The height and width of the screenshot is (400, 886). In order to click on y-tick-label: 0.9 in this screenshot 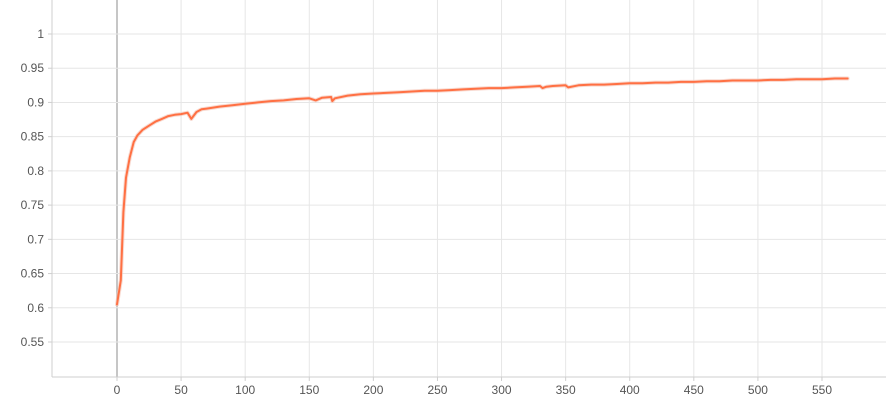, I will do `click(35, 102)`.